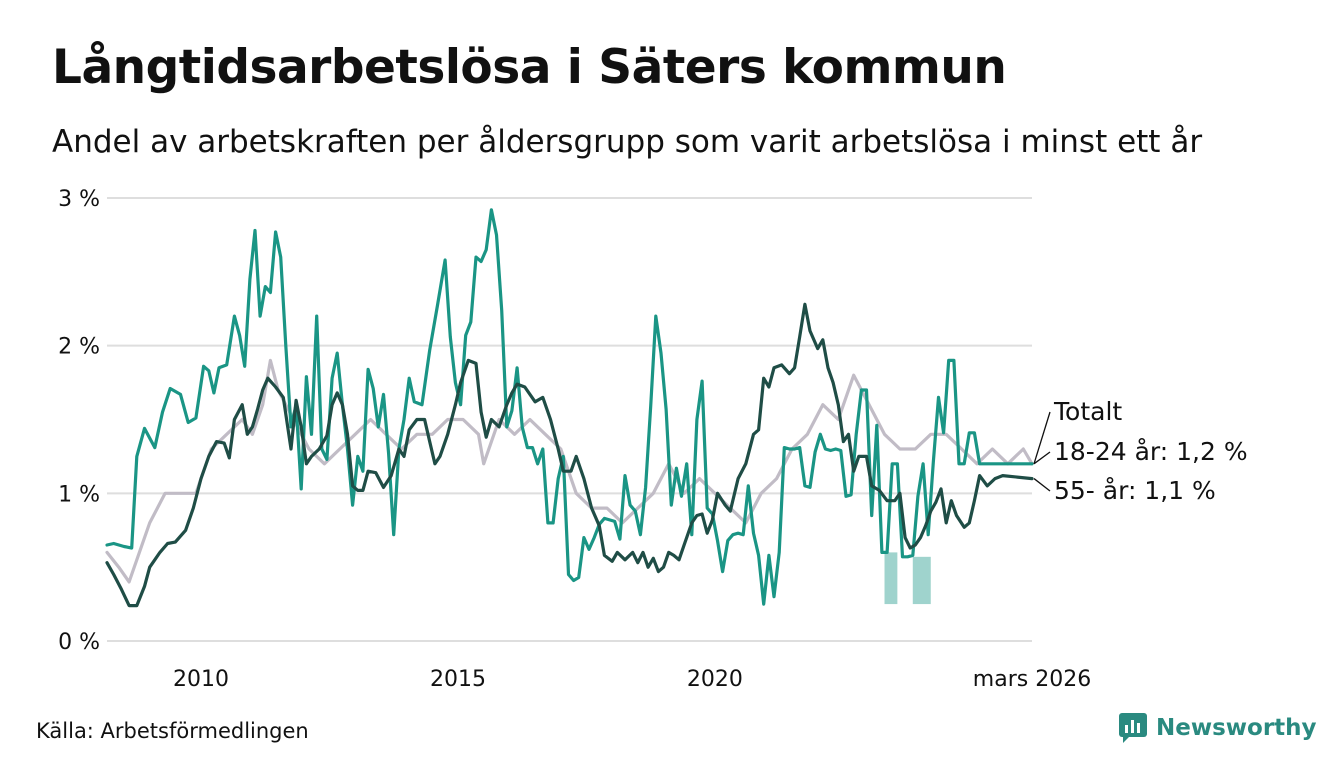 The width and height of the screenshot is (1340, 780). I want to click on source-note: Källa: Arbetsförmedlingen, so click(172, 731).